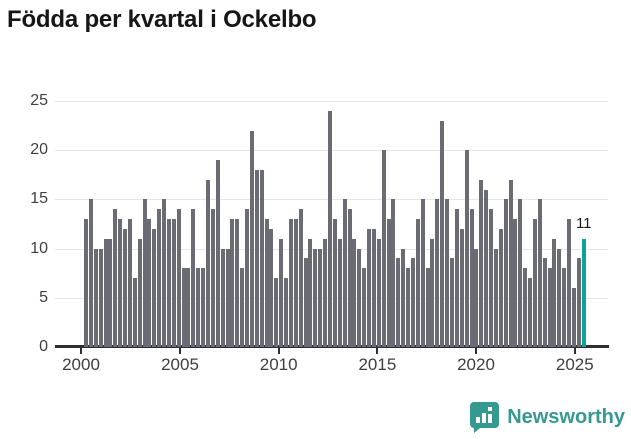  Describe the element at coordinates (39, 100) in the screenshot. I see `y-axis-label-25: 25` at that location.